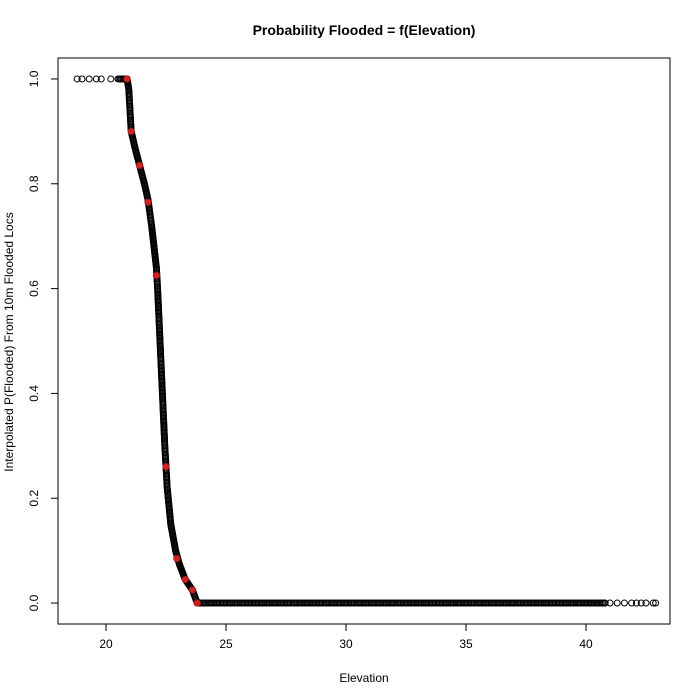 The width and height of the screenshot is (700, 700). I want to click on y-tick-label: 0.2, so click(34, 498).